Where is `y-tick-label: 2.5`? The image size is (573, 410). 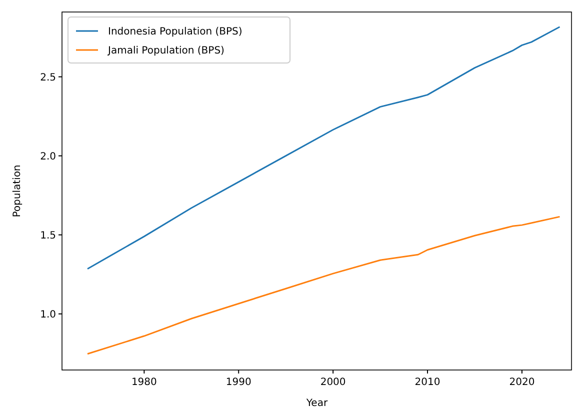
y-tick-label: 2.5 is located at coordinates (48, 78).